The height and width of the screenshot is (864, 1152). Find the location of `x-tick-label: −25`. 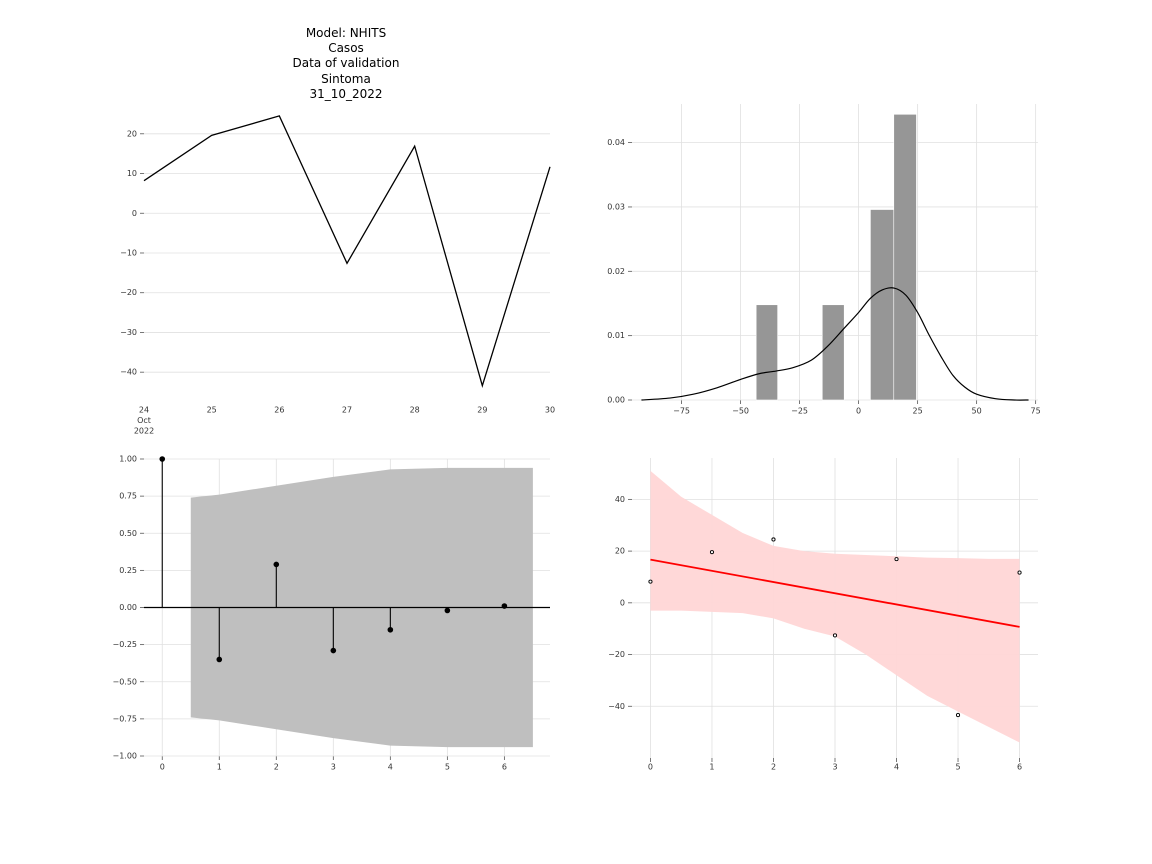

x-tick-label: −25 is located at coordinates (799, 411).